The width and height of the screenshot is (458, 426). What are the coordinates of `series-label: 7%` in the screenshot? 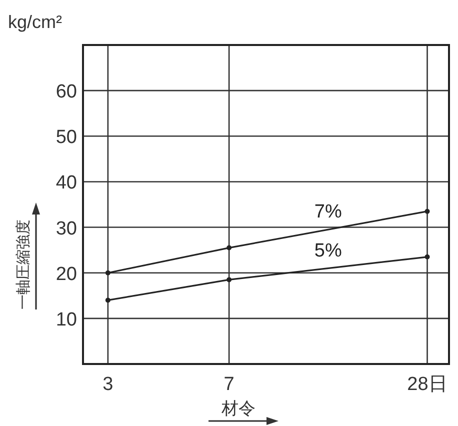 It's located at (328, 212).